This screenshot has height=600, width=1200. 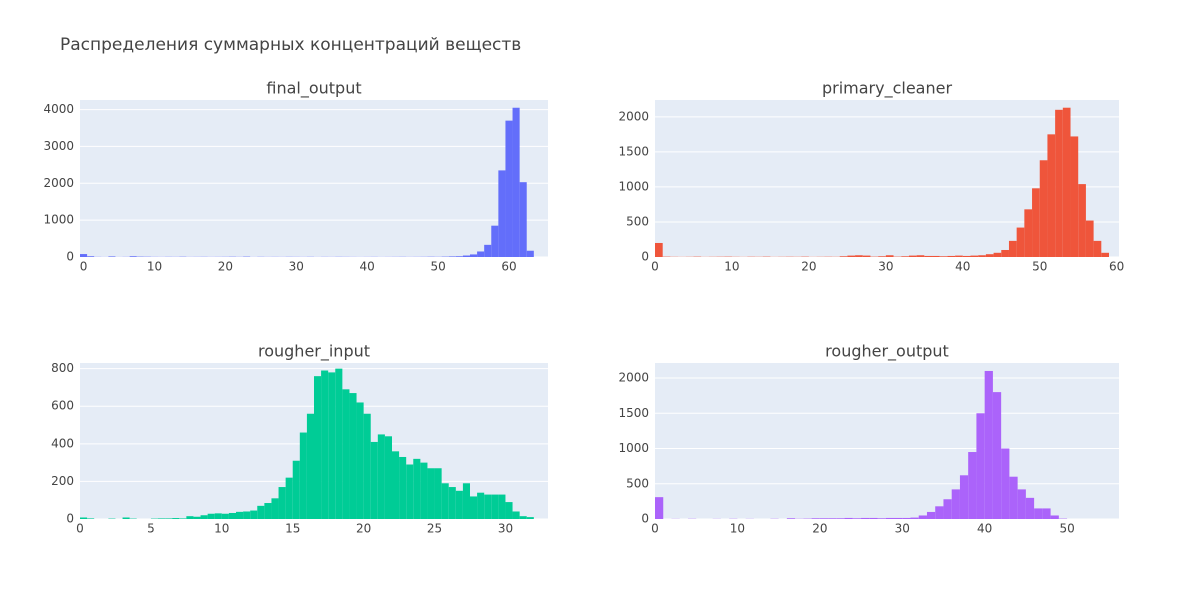 I want to click on subplot-title: primary_cleaner, so click(x=887, y=89).